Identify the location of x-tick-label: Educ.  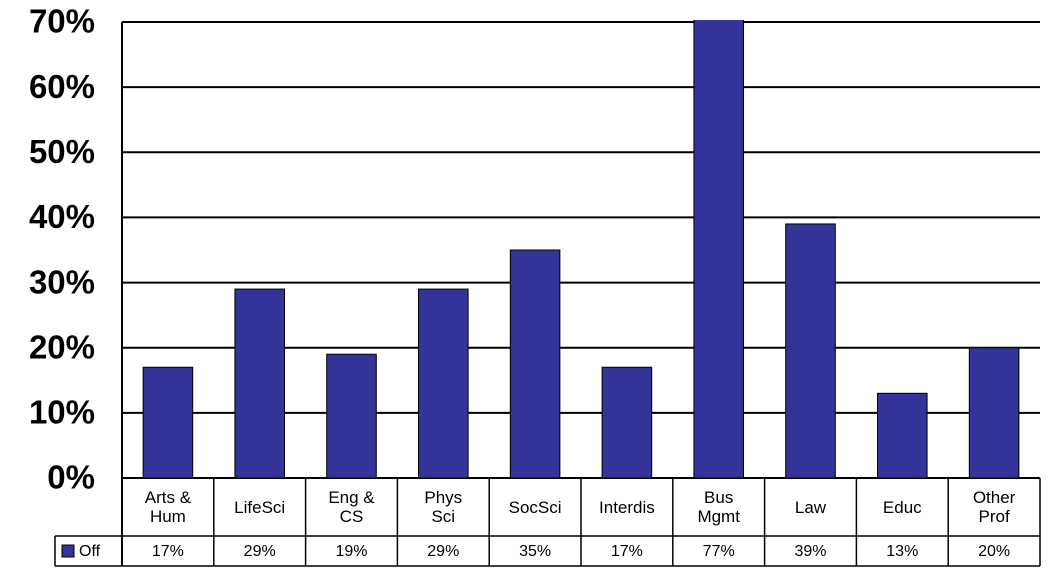
(902, 507).